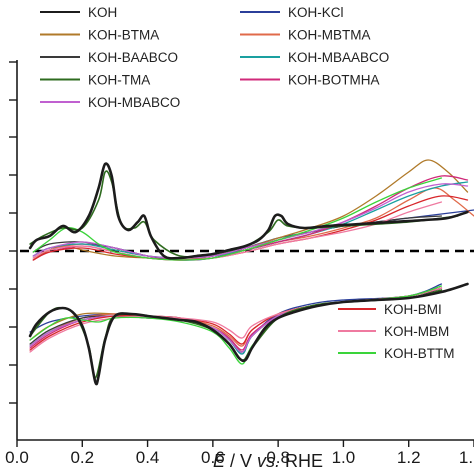  I want to click on x-tick-label-5: 1.0, so click(344, 457).